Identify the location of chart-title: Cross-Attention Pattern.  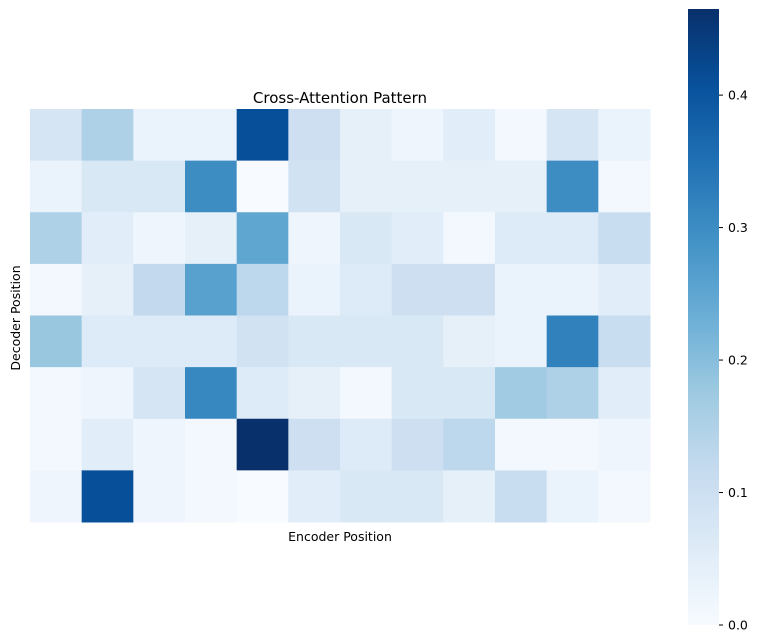
(340, 98).